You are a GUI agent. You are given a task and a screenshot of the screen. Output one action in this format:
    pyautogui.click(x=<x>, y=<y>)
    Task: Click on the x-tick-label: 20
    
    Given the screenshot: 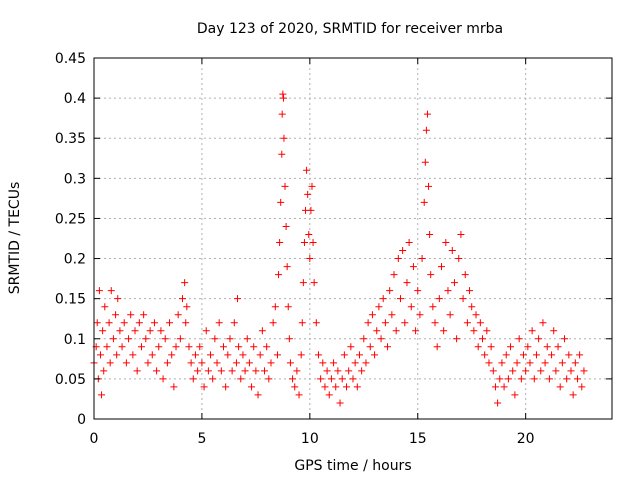 What is the action you would take?
    pyautogui.click(x=526, y=439)
    